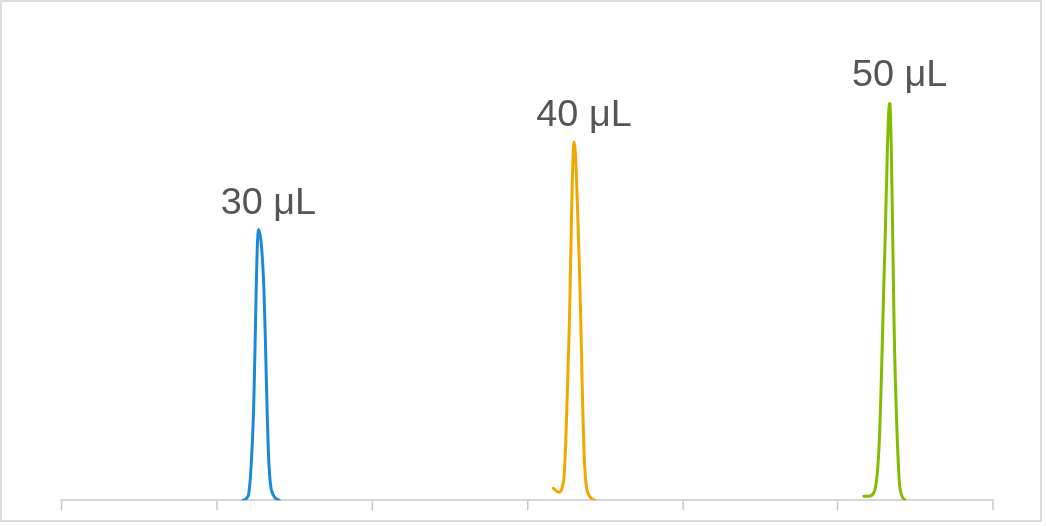  What do you see at coordinates (584, 113) in the screenshot?
I see `series-label: 40 μL` at bounding box center [584, 113].